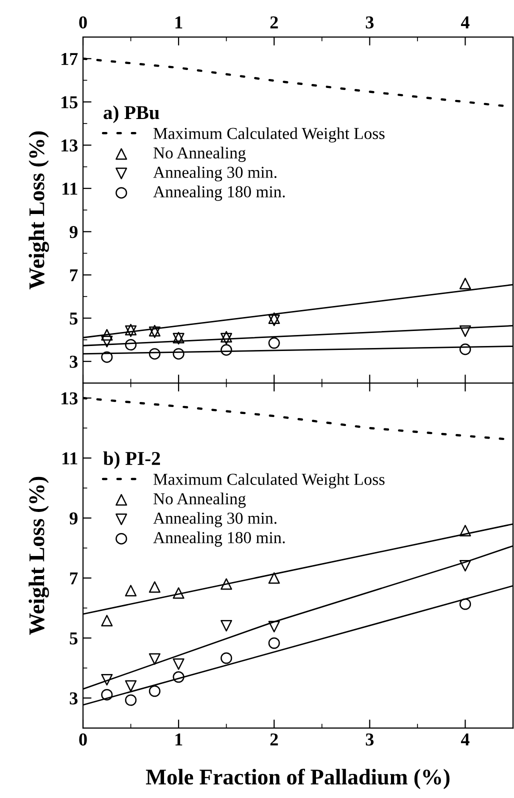 The image size is (514, 798). Describe the element at coordinates (70, 102) in the screenshot. I see `y-tick-label: 15` at that location.